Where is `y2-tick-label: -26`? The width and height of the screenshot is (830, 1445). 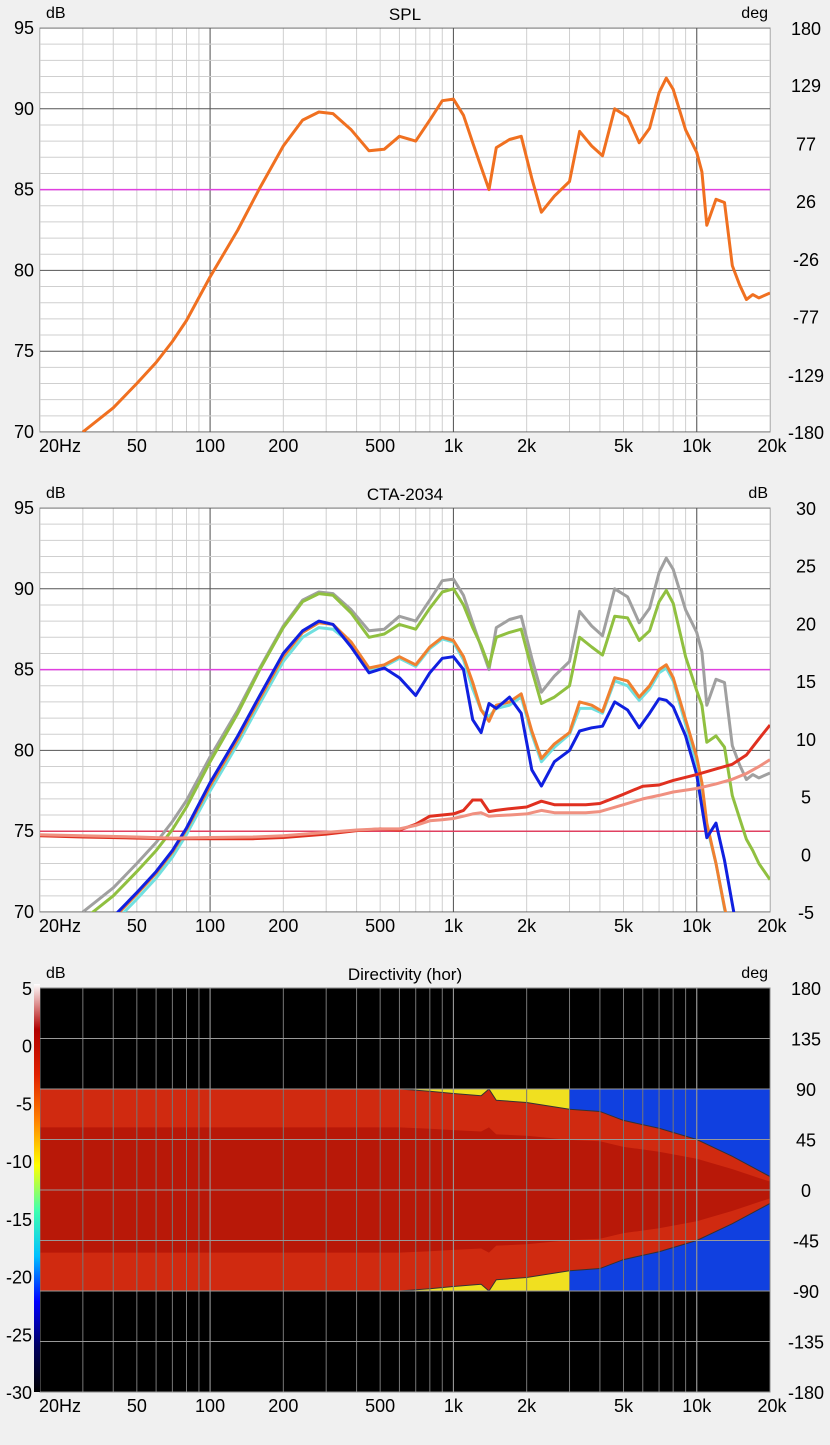 y2-tick-label: -26 is located at coordinates (806, 260).